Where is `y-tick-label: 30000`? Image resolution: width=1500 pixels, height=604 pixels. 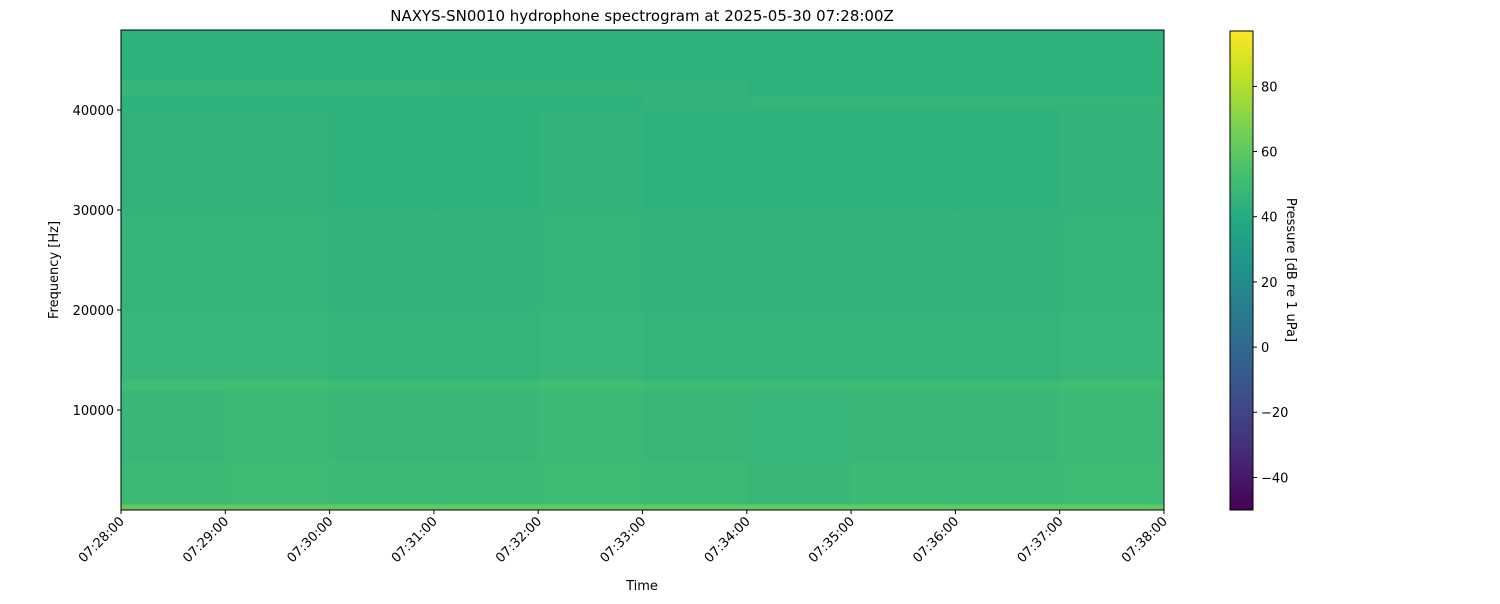
y-tick-label: 30000 is located at coordinates (93, 211).